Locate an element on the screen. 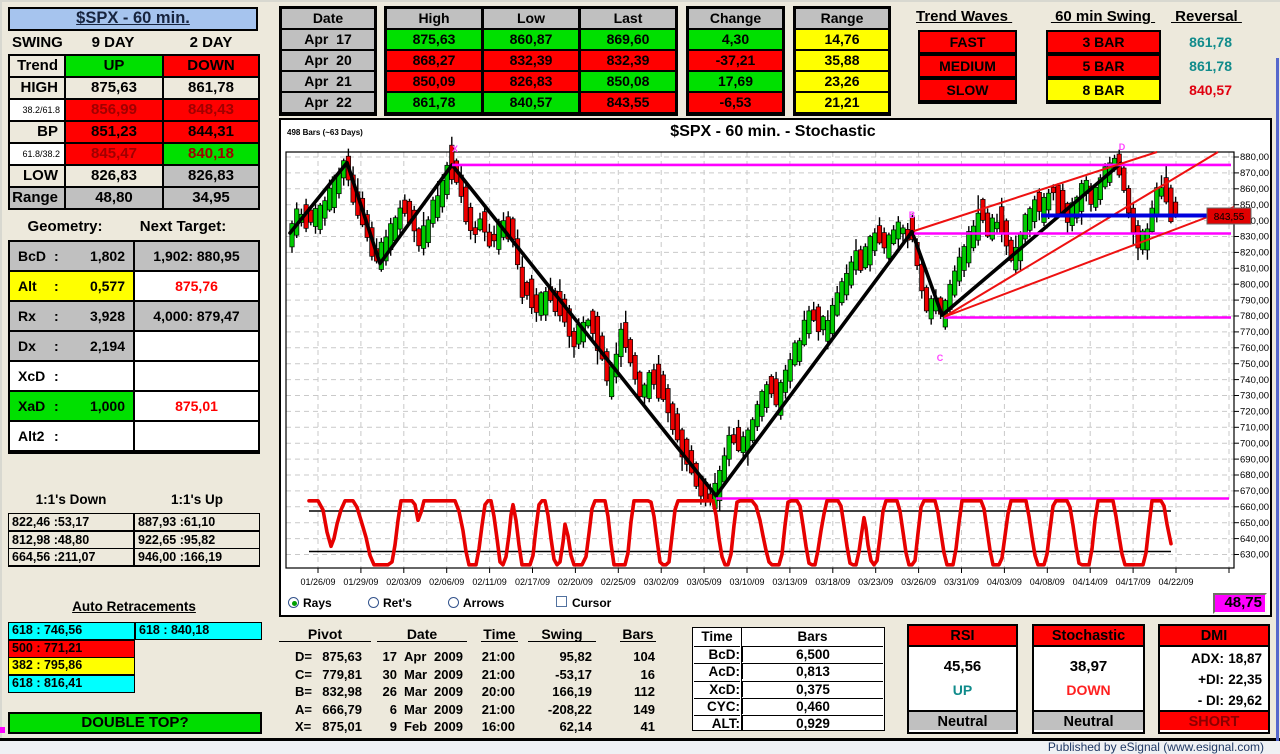 The image size is (1280, 754). svg-text: 700,00 is located at coordinates (1254, 443).